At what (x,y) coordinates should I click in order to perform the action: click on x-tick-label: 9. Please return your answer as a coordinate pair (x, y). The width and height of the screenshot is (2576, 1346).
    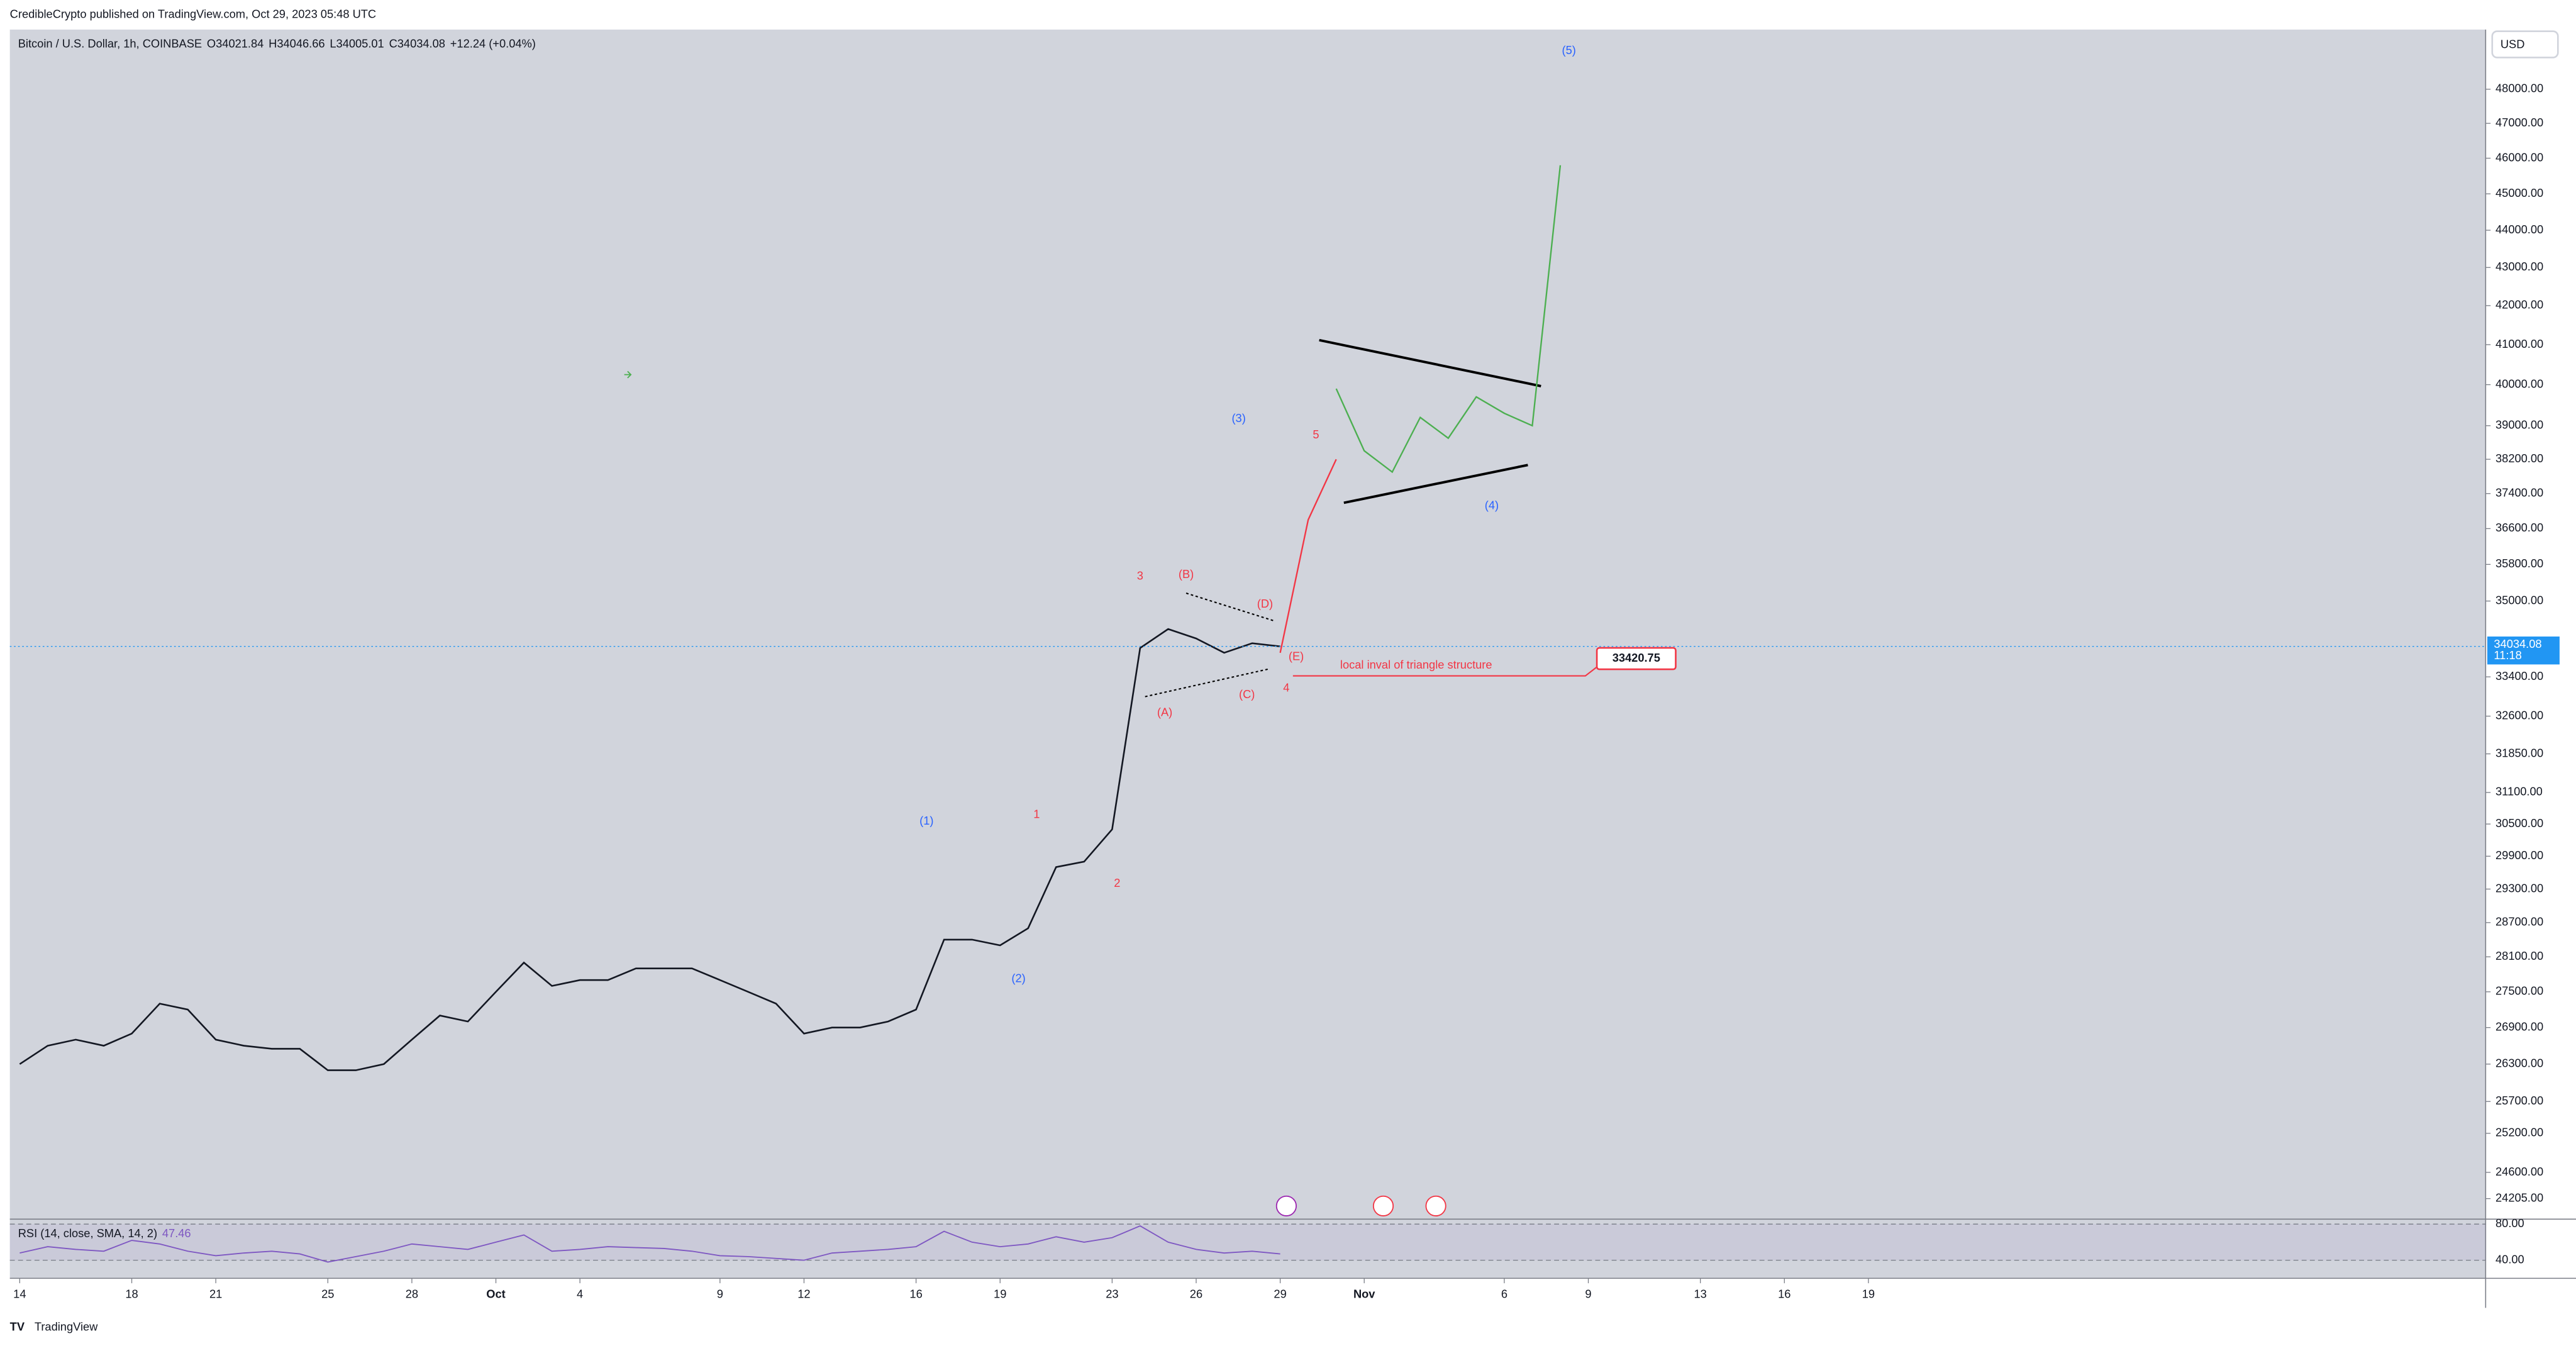
    Looking at the image, I should click on (1588, 1293).